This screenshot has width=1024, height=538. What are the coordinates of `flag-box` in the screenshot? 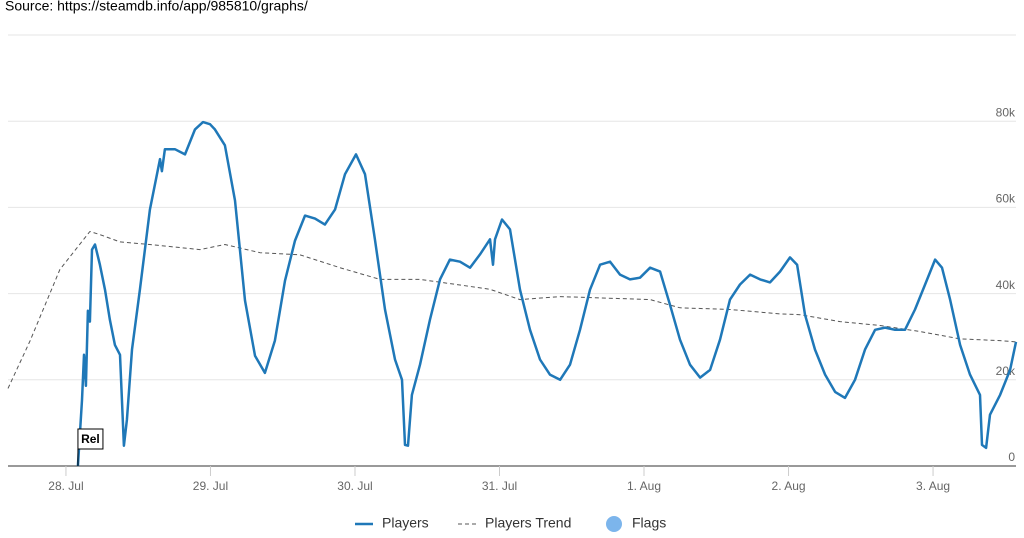 It's located at (90, 439).